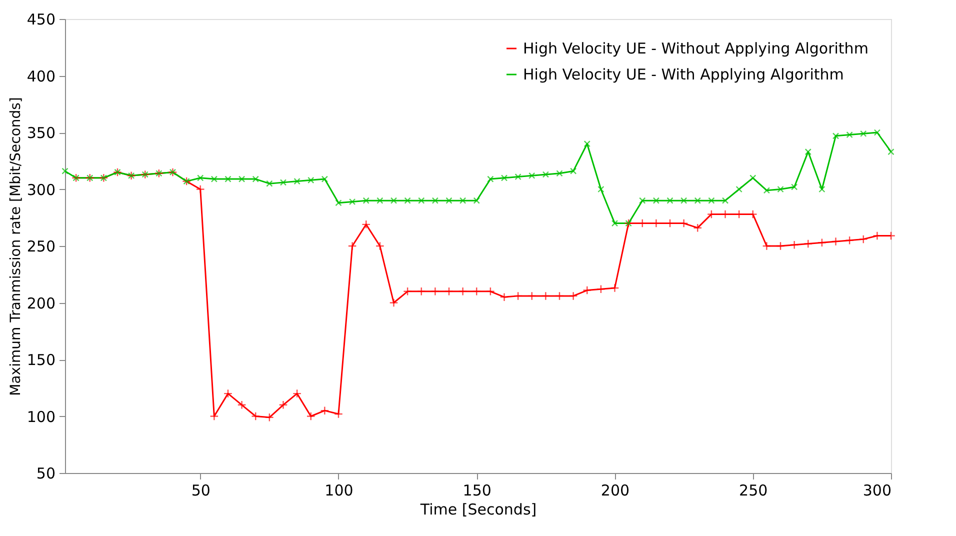  I want to click on legend-label: High Velocity UE - With Applying Algorithm, so click(683, 75).